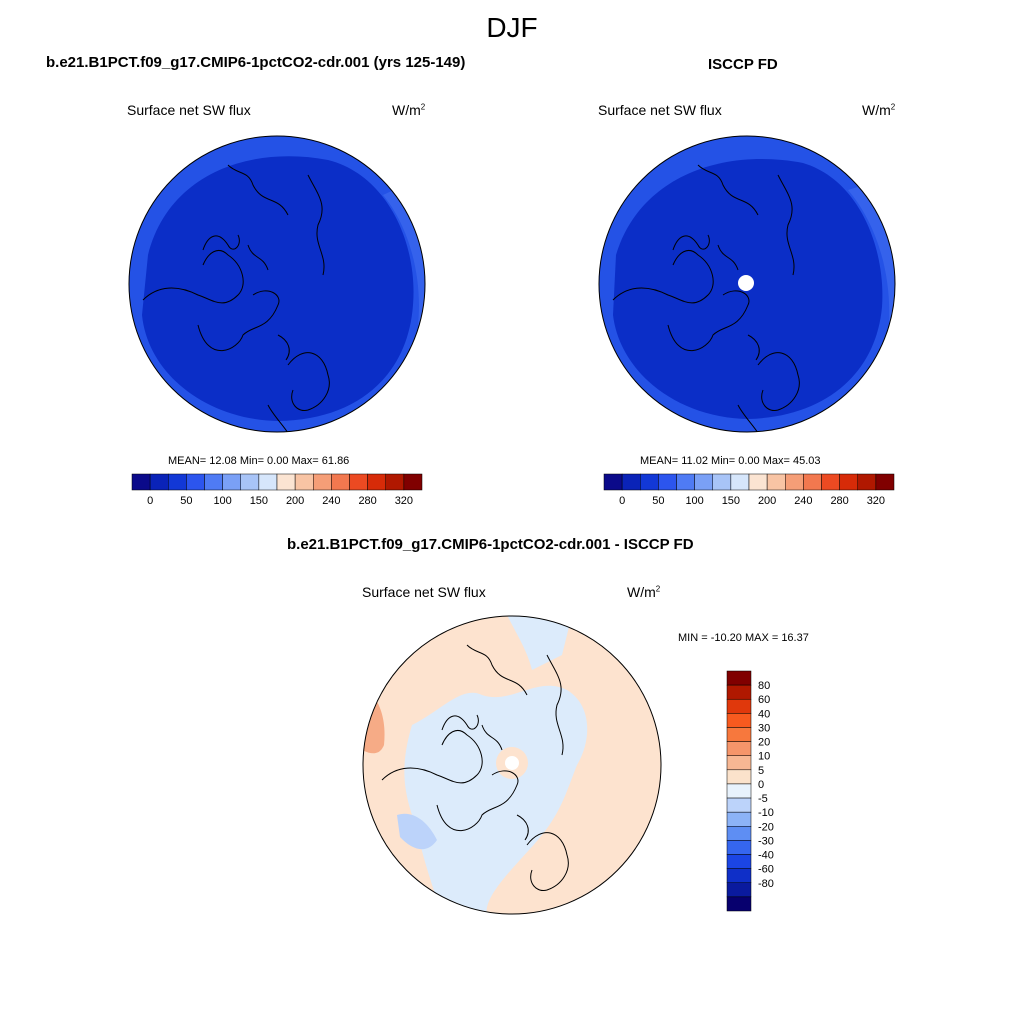  What do you see at coordinates (764, 686) in the screenshot?
I see `panel3-colorbar-tick-label: 80` at bounding box center [764, 686].